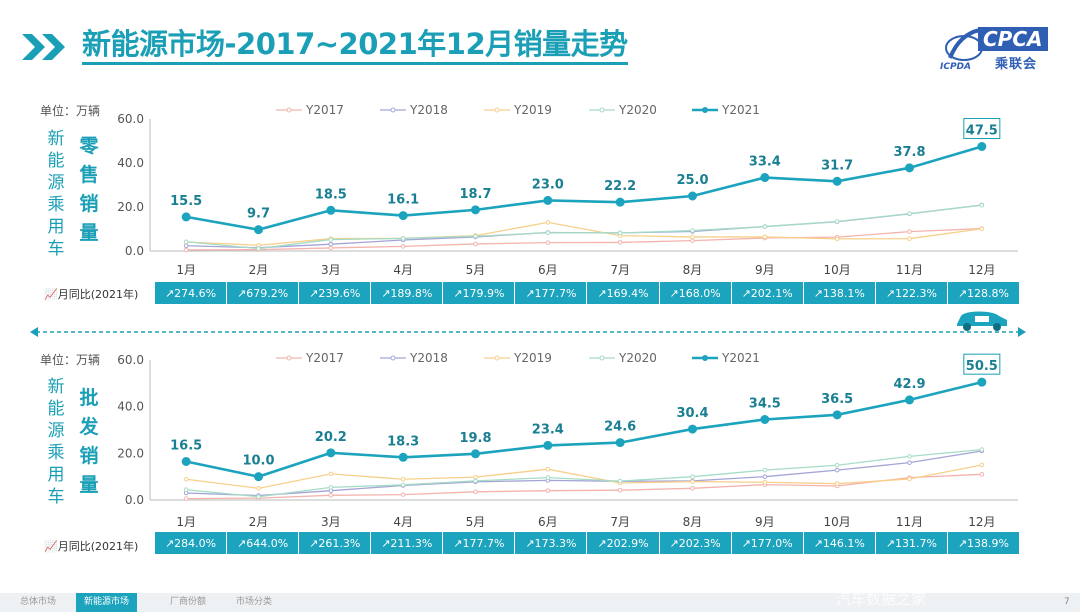 This screenshot has height=612, width=1080. What do you see at coordinates (765, 404) in the screenshot?
I see `data-label: 34.5` at bounding box center [765, 404].